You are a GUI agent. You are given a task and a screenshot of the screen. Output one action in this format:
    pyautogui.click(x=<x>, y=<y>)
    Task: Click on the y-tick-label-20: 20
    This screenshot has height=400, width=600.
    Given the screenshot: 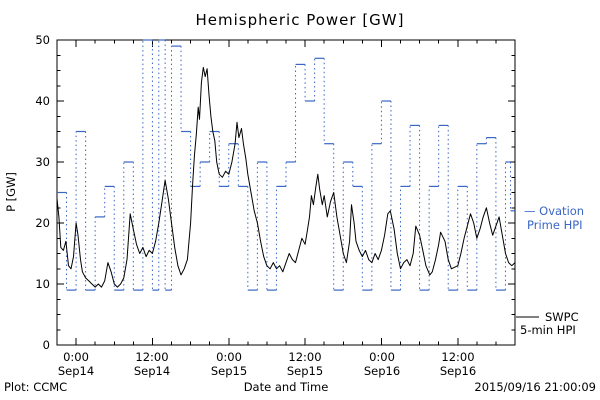 What is the action you would take?
    pyautogui.click(x=42, y=223)
    